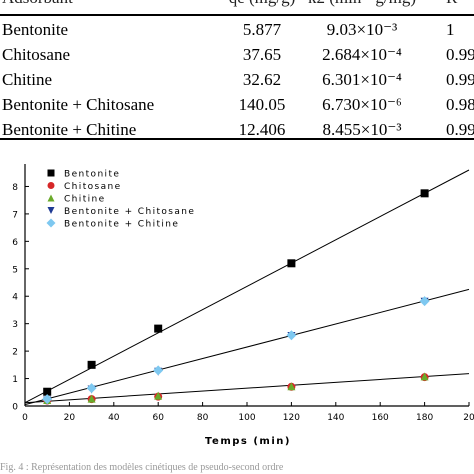 This screenshot has height=474, width=474. What do you see at coordinates (237, 33) in the screenshot?
I see `table-row: Bentonite 5.877 9.03×10⁻³ 1` at bounding box center [237, 33].